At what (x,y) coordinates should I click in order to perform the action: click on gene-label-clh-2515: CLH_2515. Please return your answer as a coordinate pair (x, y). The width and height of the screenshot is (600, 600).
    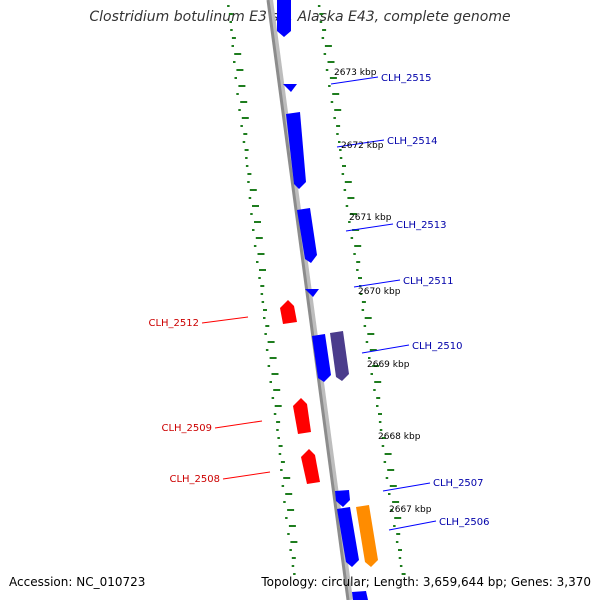
    Looking at the image, I should click on (406, 78).